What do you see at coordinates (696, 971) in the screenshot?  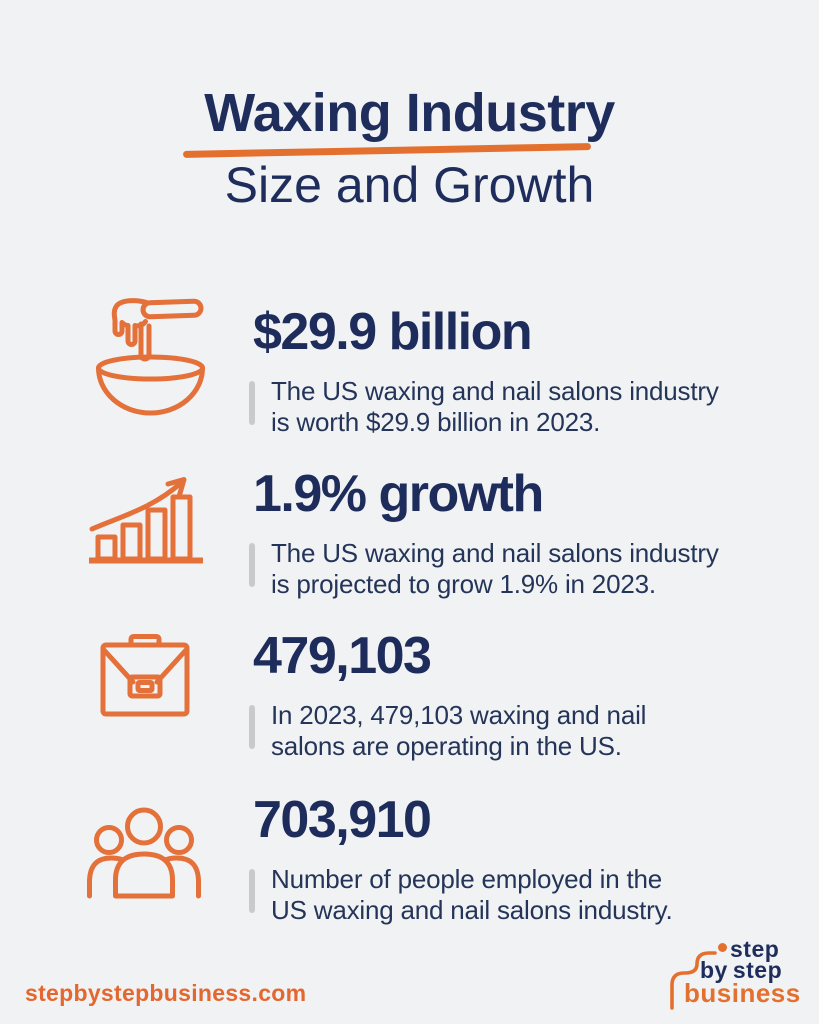 I see `logo-staircase-icon` at bounding box center [696, 971].